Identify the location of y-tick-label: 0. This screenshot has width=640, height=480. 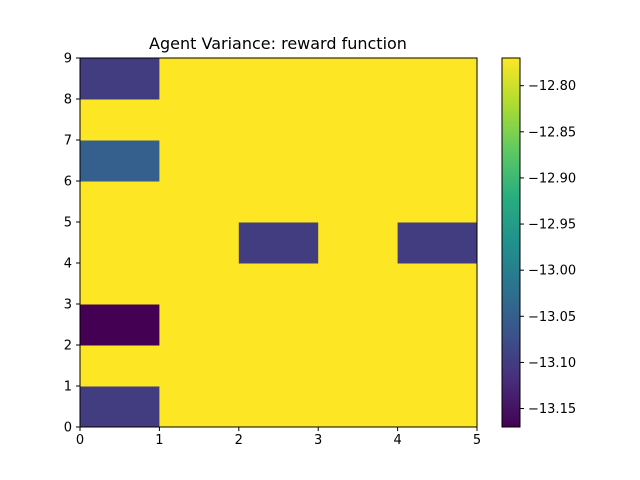
(68, 428).